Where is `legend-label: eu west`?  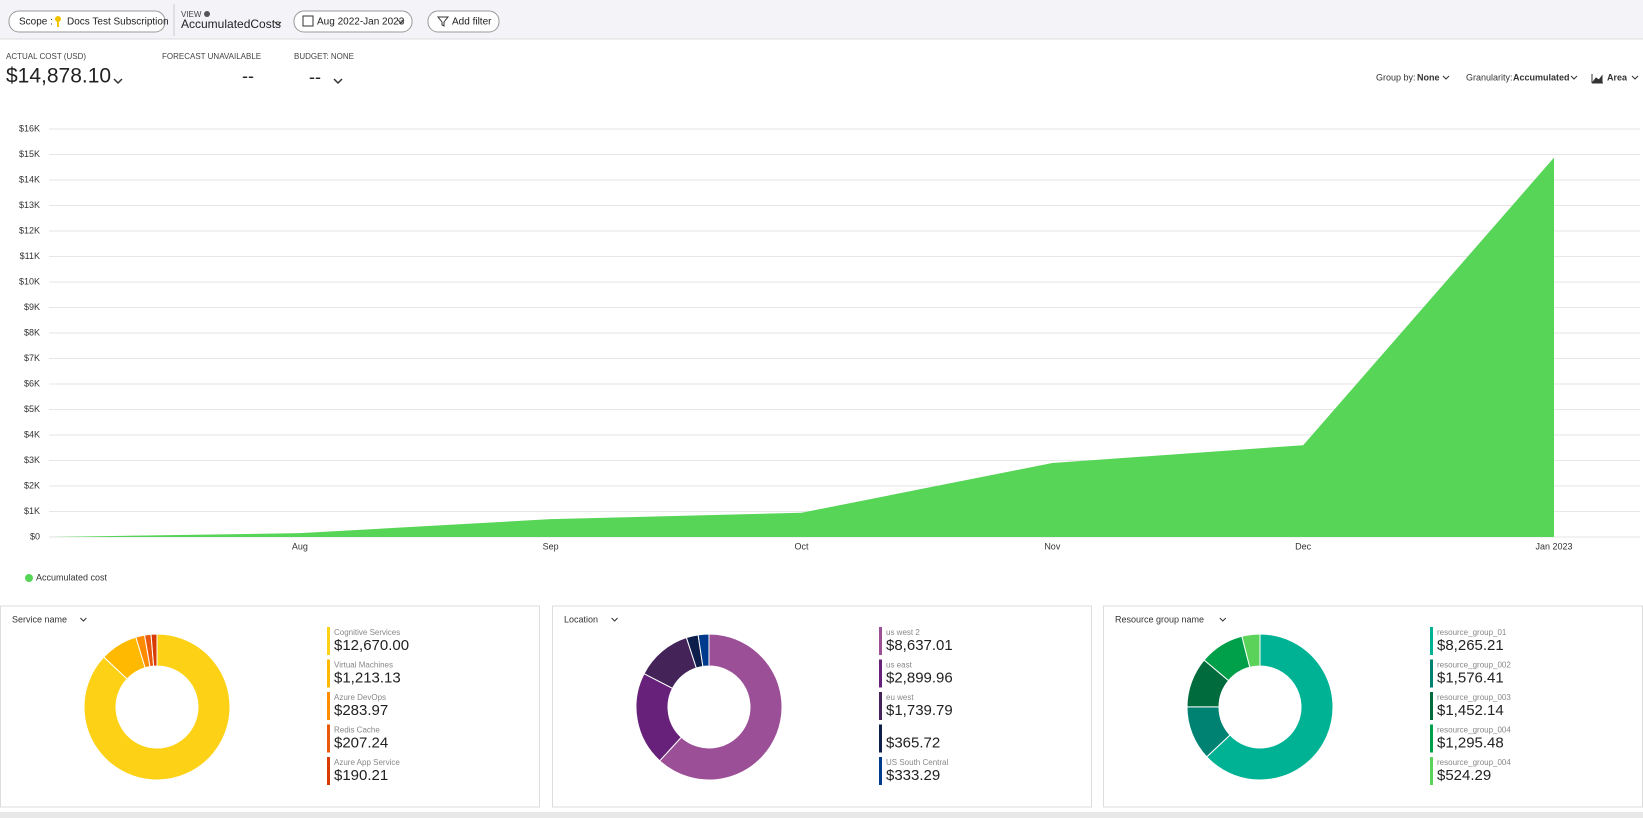
legend-label: eu west is located at coordinates (900, 697).